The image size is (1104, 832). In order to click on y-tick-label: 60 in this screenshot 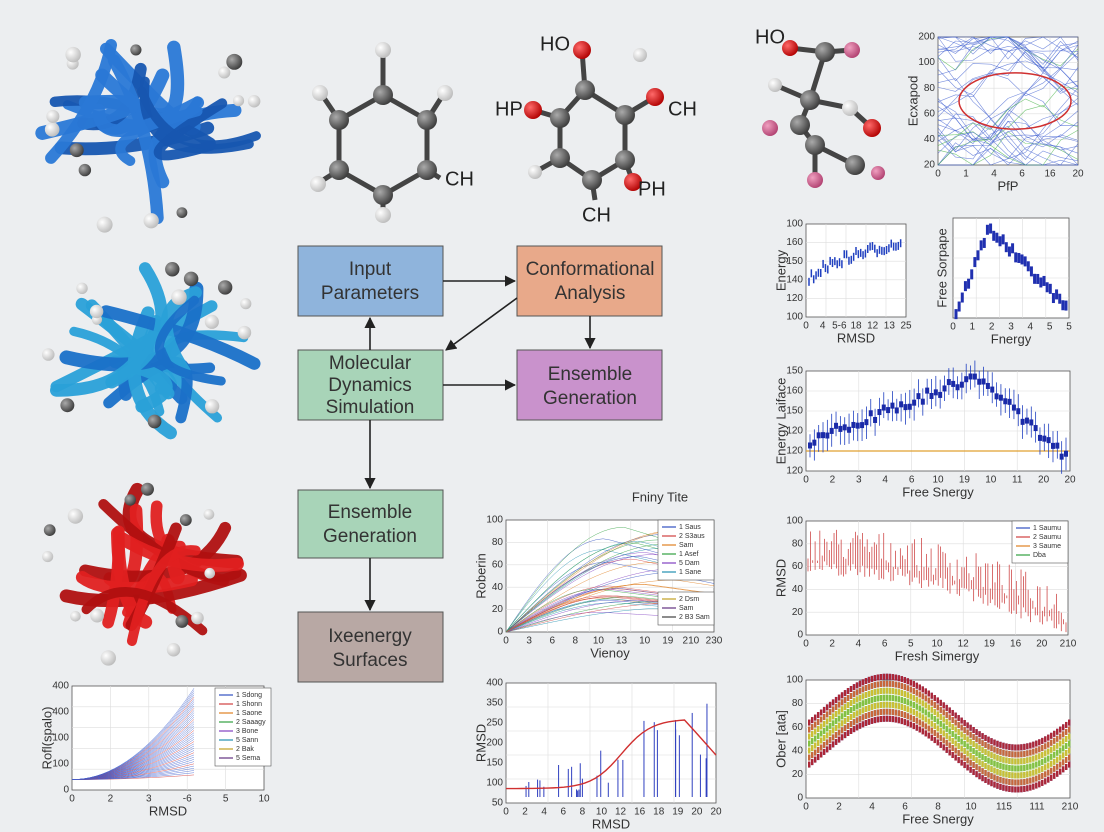, I will do `click(798, 727)`.